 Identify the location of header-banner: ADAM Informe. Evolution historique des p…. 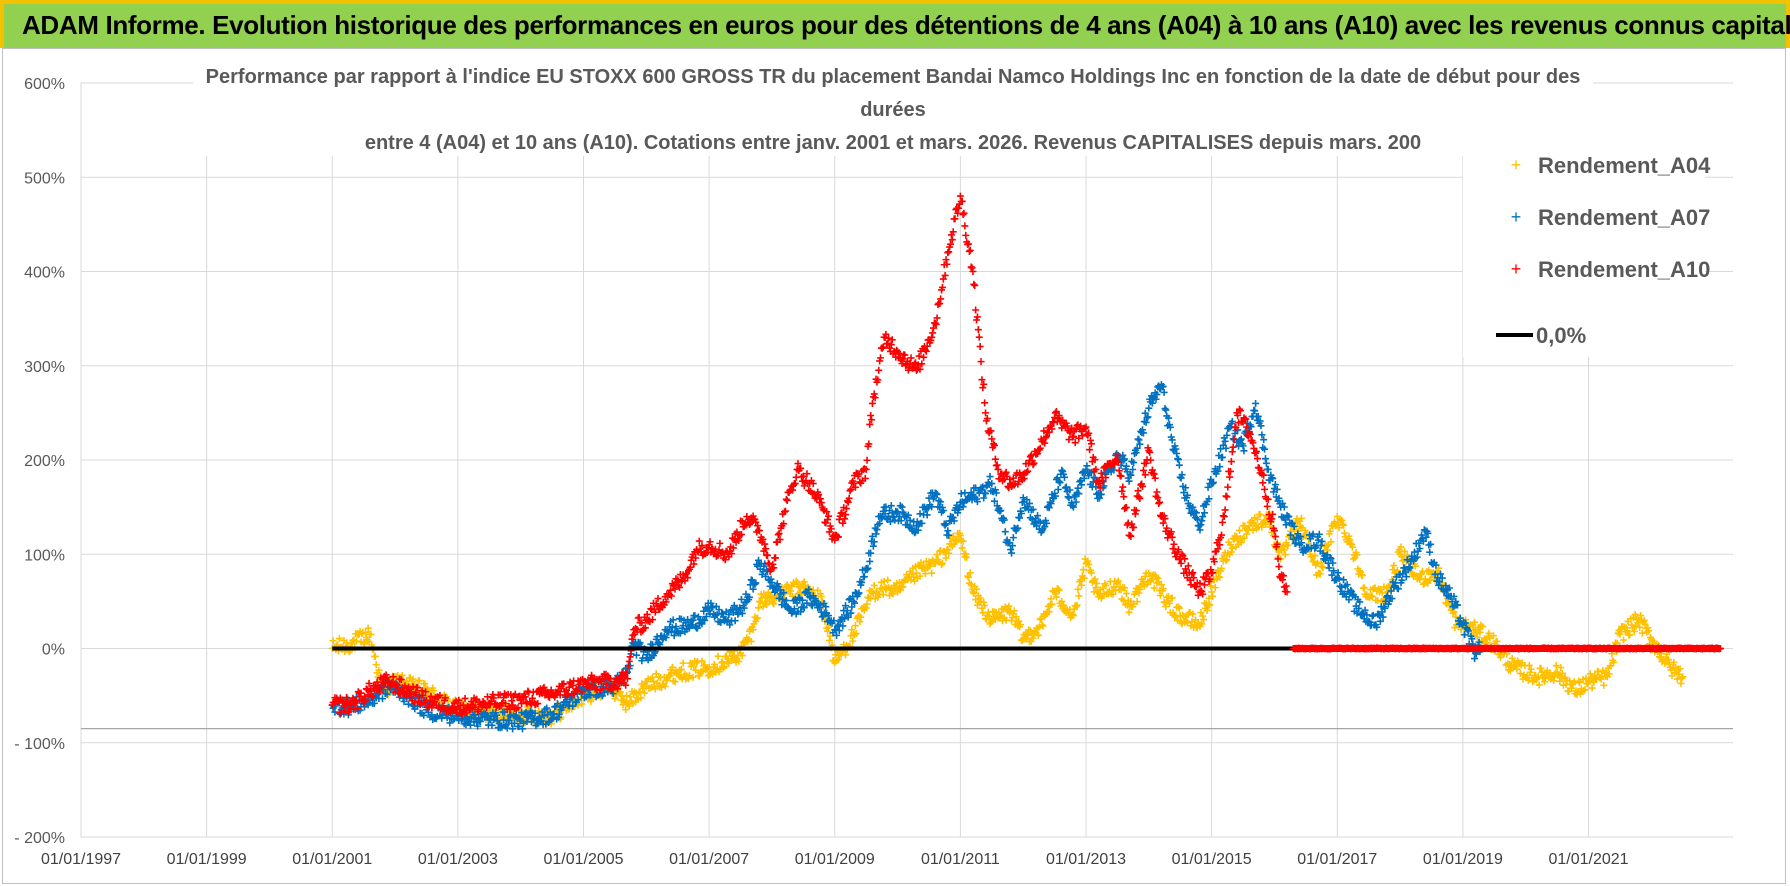
(895, 24).